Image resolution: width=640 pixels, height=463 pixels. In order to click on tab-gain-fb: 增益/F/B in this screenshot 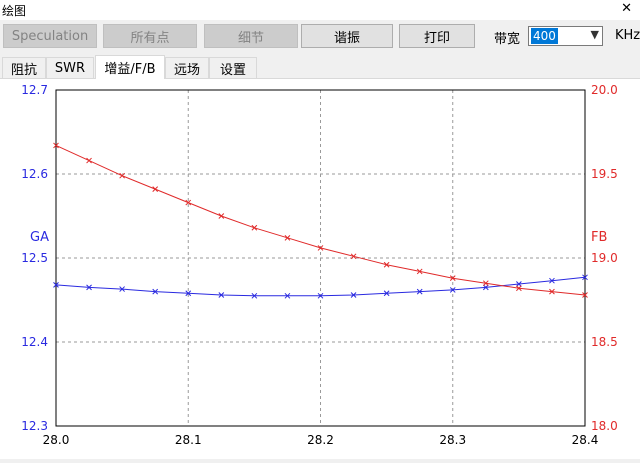, I will do `click(130, 67)`.